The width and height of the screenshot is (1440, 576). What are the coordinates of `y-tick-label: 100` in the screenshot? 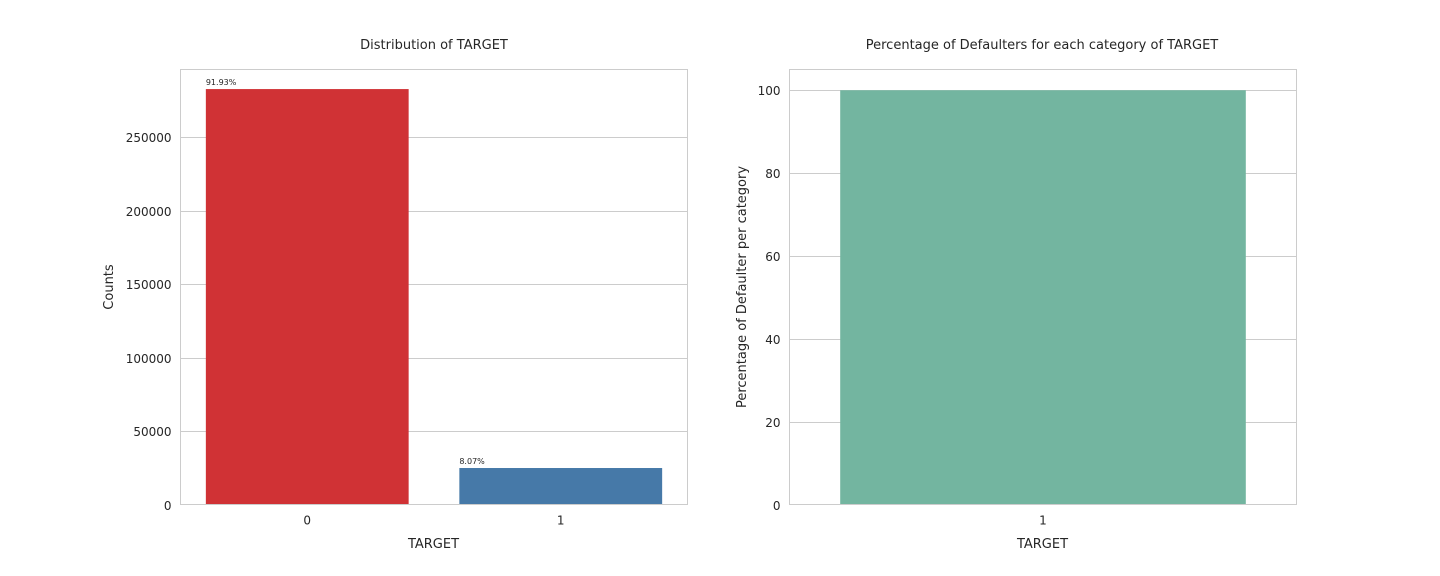 It's located at (769, 91).